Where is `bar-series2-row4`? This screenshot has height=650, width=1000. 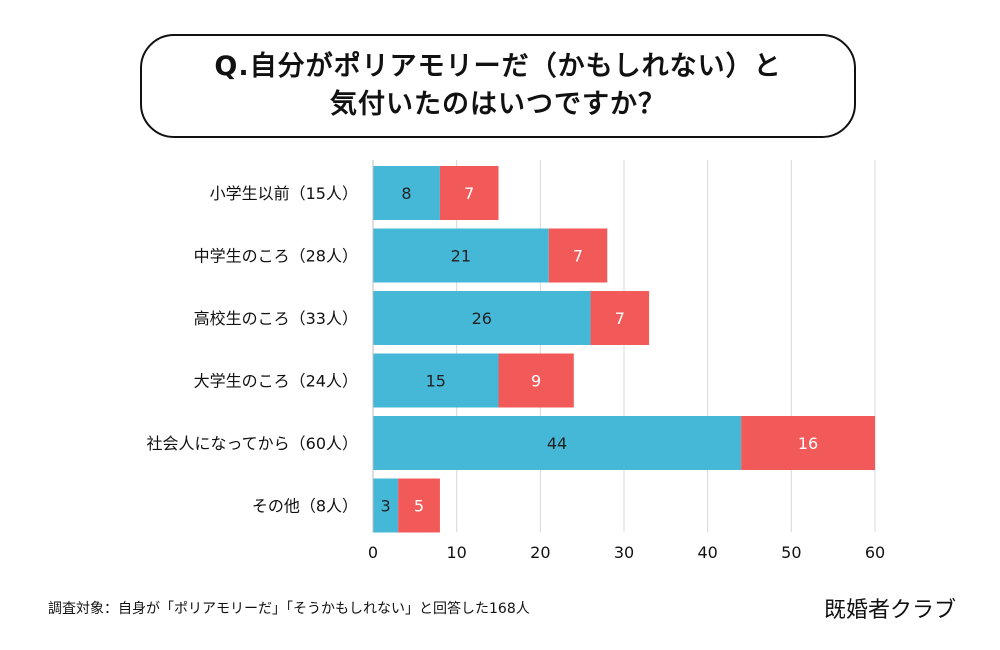 bar-series2-row4 is located at coordinates (536, 380).